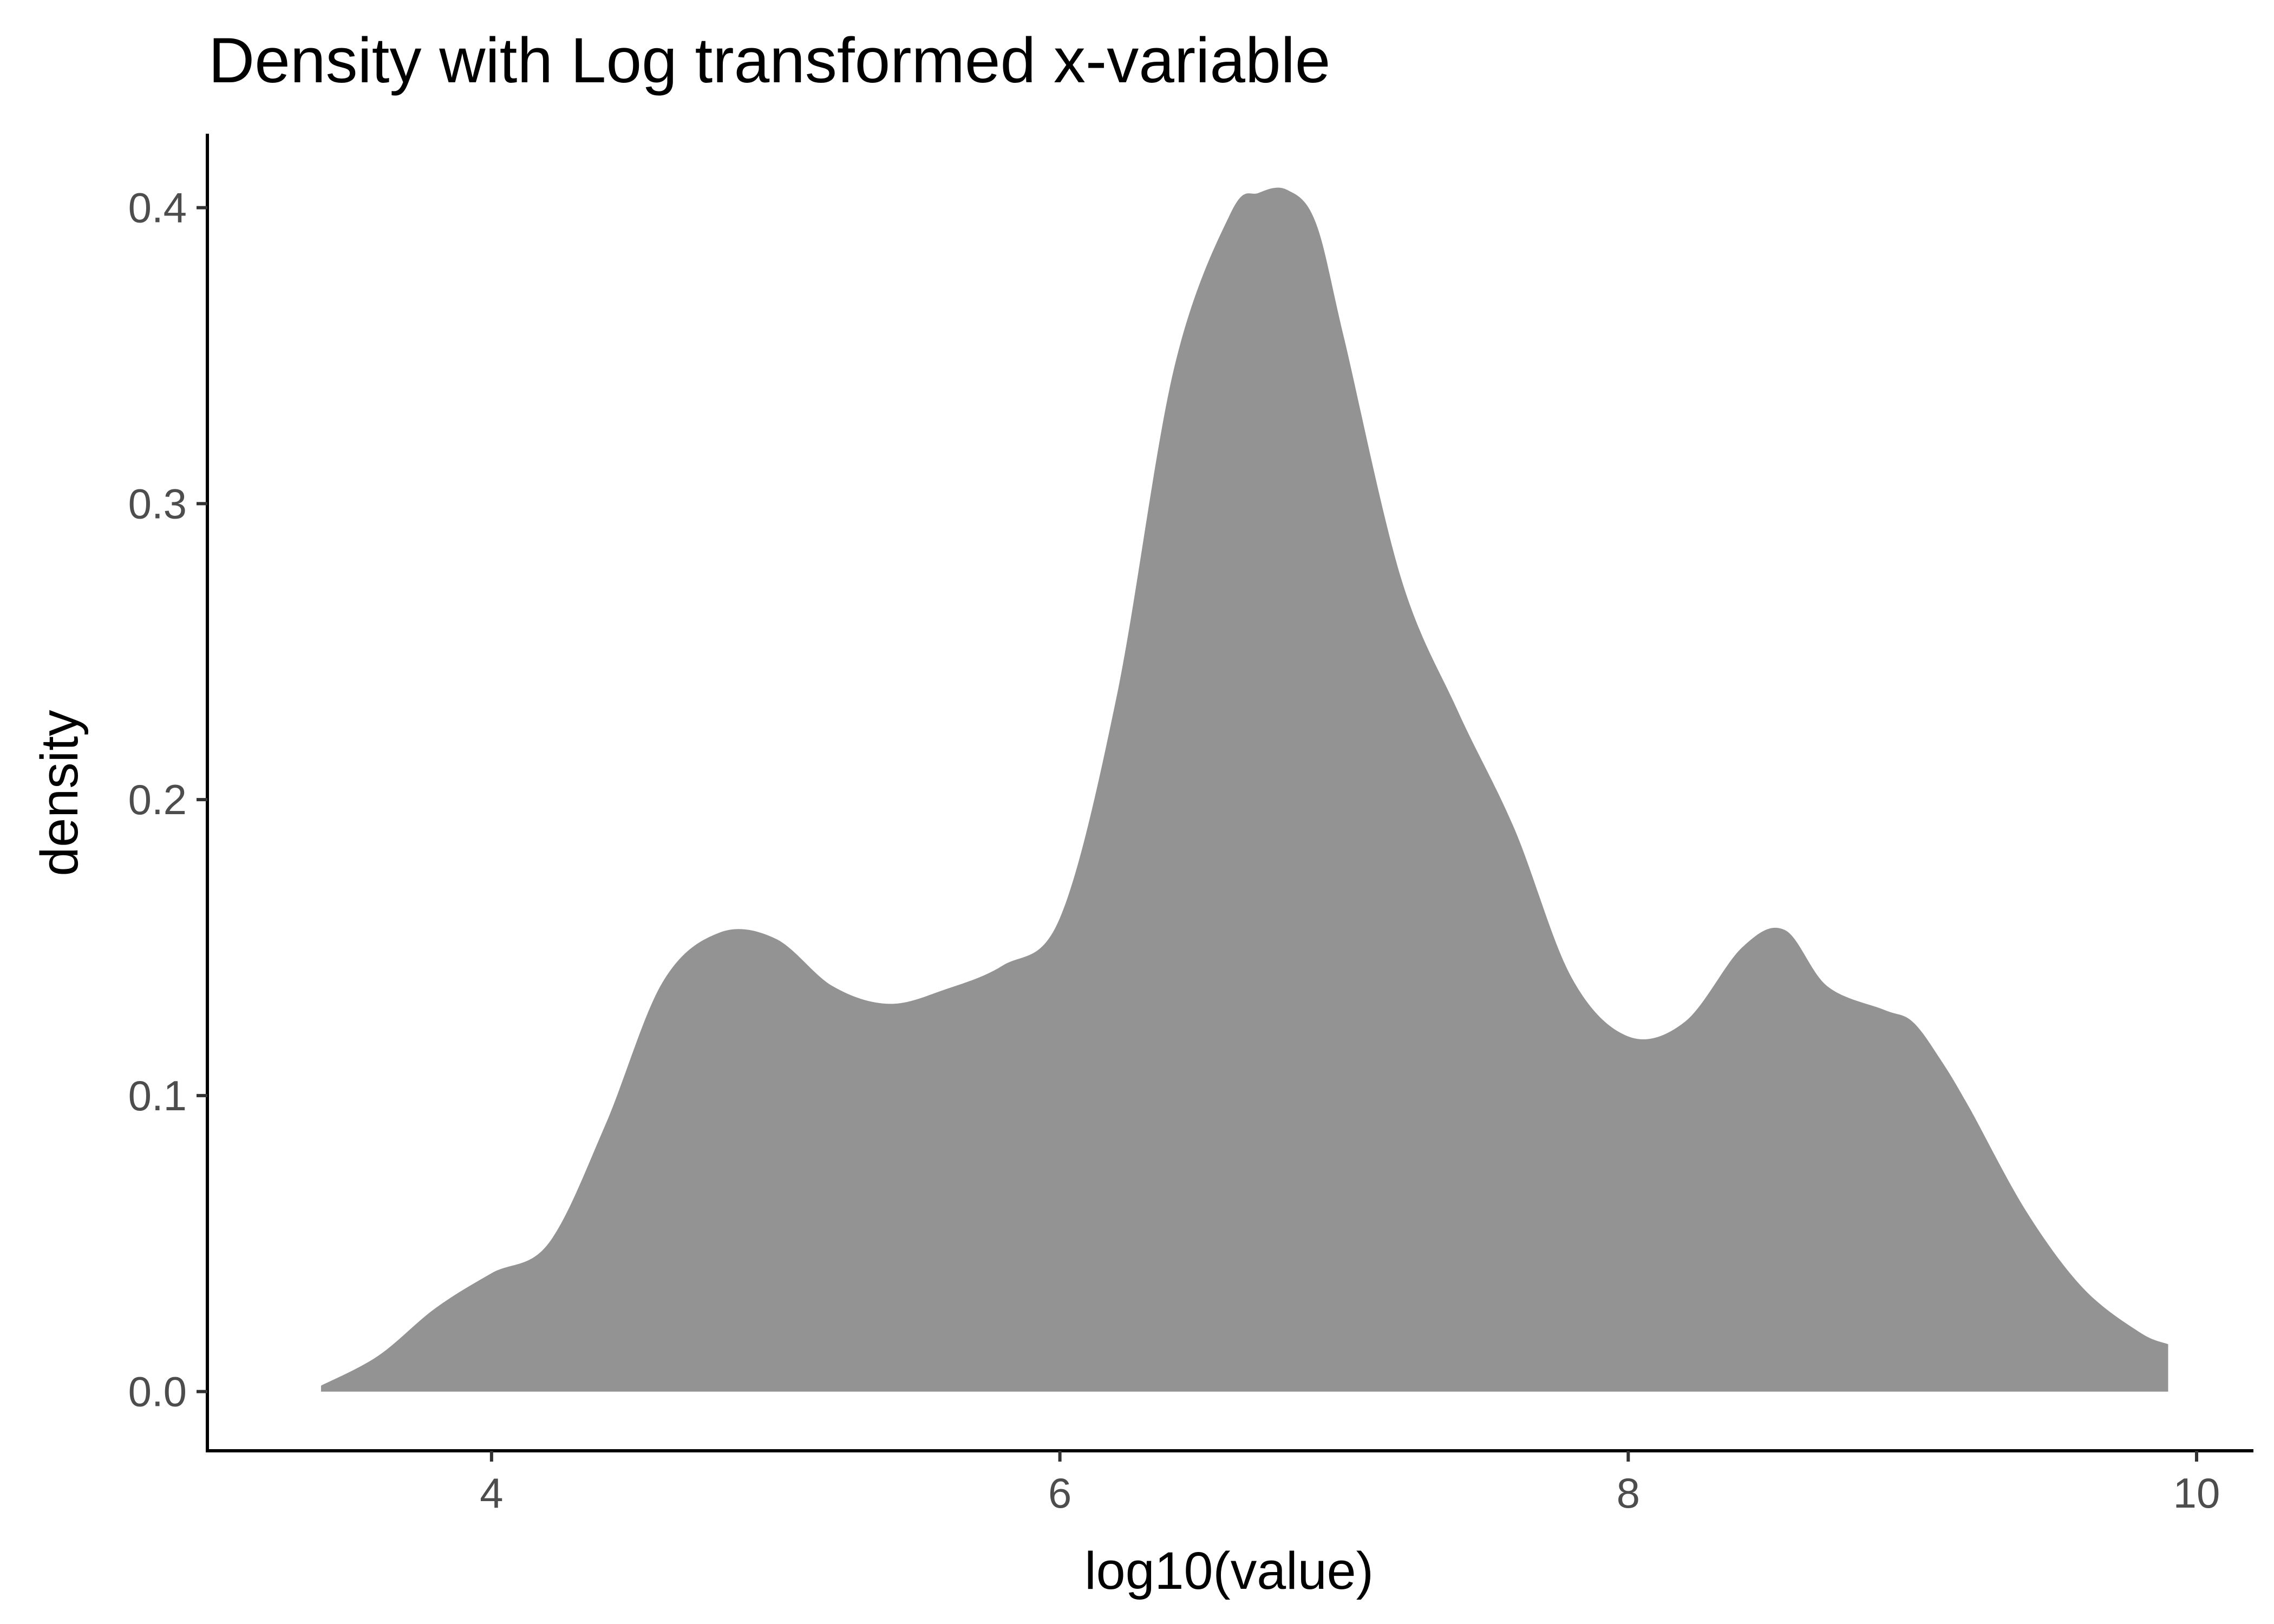 The height and width of the screenshot is (1624, 2274). I want to click on y-axis-ticks: 0.0 0.1 0.2 0.3 0.4, so click(168, 800).